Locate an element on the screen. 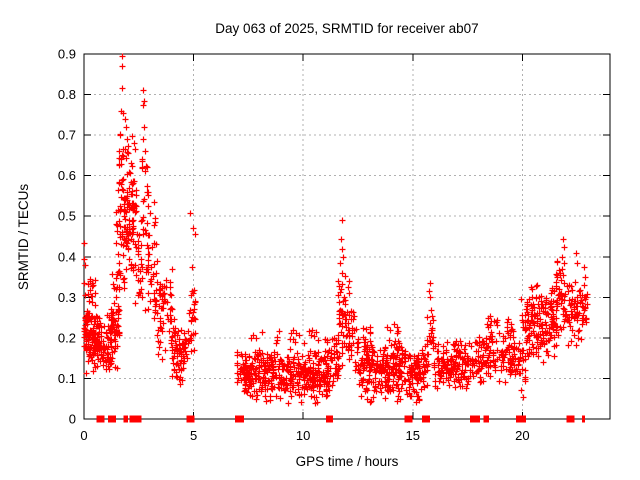 This screenshot has width=640, height=480. y-tick-label: 0.7 is located at coordinates (67, 135).